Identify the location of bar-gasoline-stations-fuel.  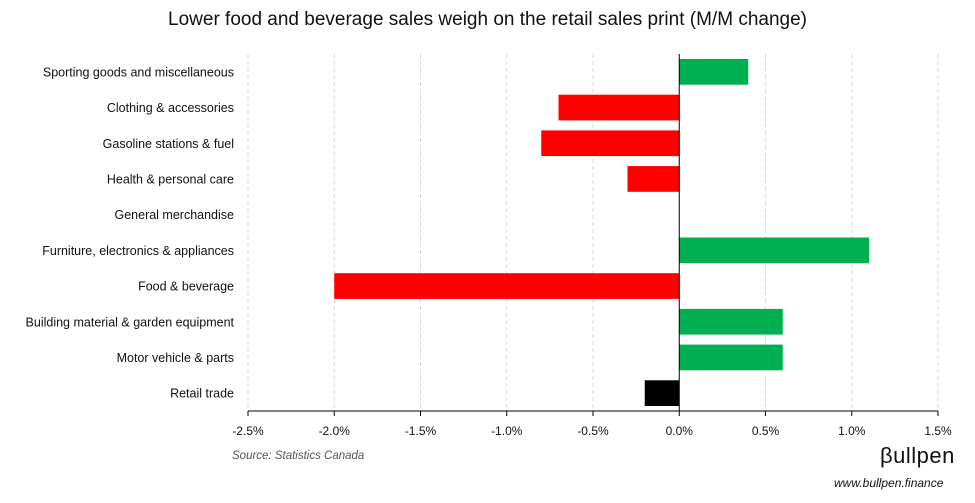
(610, 143).